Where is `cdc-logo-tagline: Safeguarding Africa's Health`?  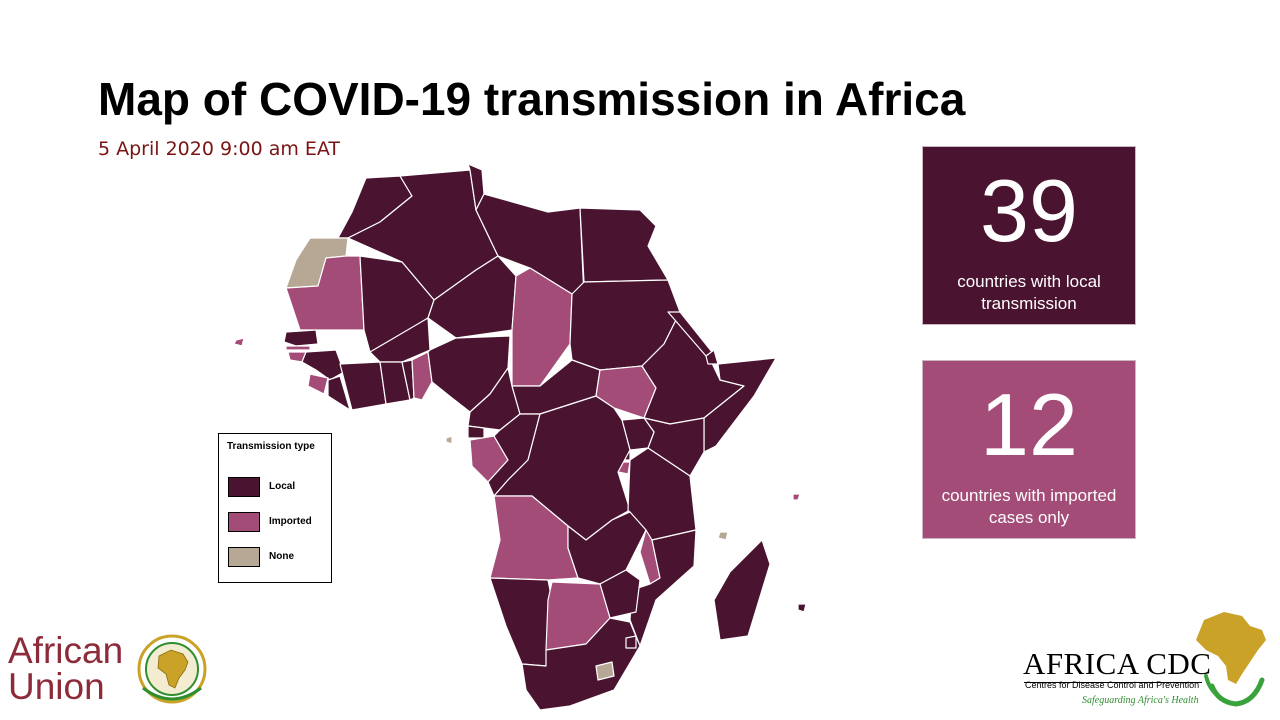
cdc-logo-tagline: Safeguarding Africa's Health is located at coordinates (1140, 700).